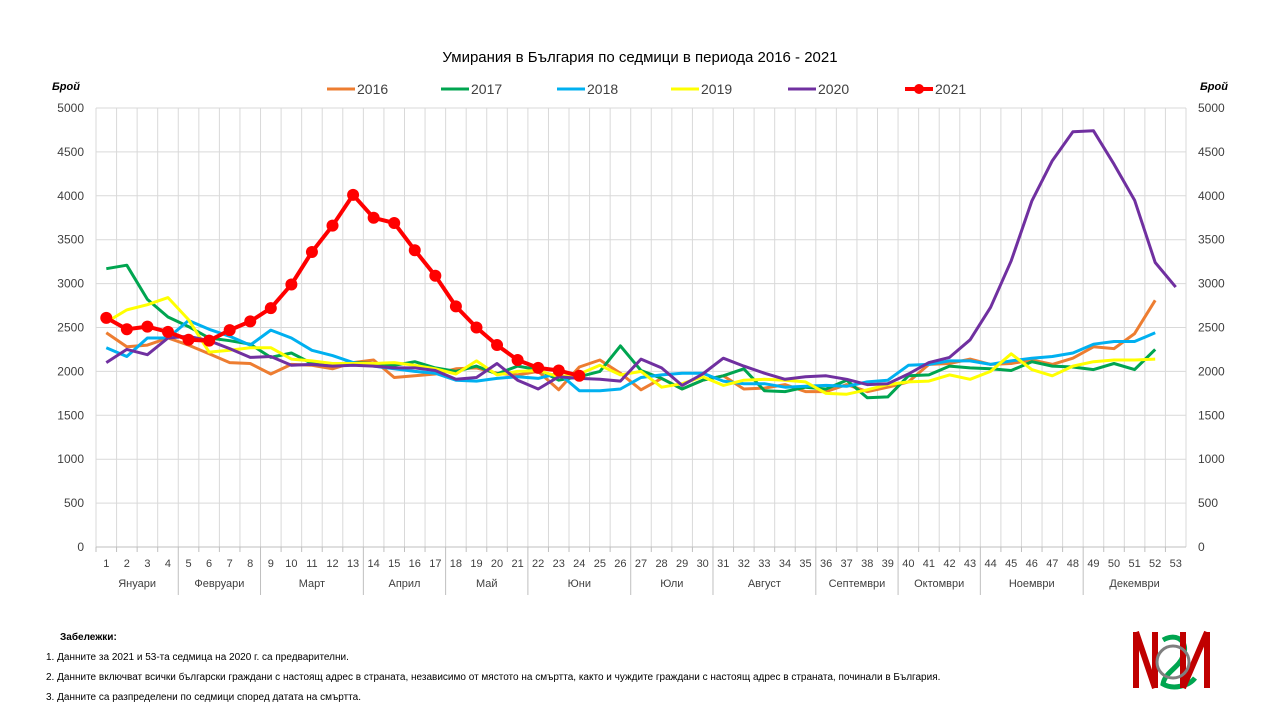 This screenshot has height=720, width=1280. Describe the element at coordinates (559, 564) in the screenshot. I see `x-tick-label: 23` at that location.